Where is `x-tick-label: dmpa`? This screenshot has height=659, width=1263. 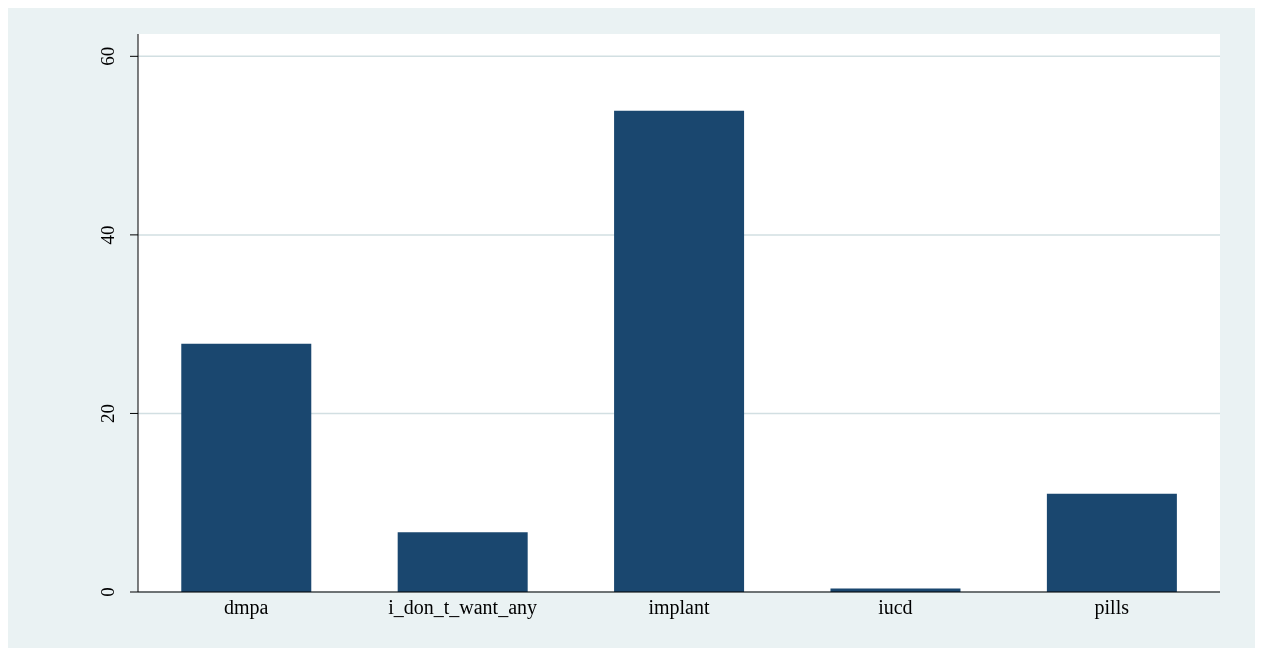
x-tick-label: dmpa is located at coordinates (246, 608).